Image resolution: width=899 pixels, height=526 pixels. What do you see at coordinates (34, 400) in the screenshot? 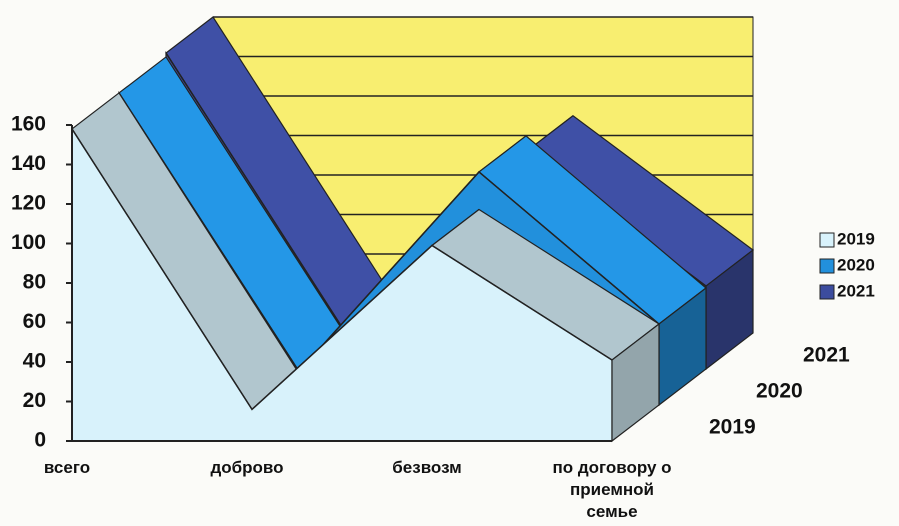
I see `y-tick-label: 20` at bounding box center [34, 400].